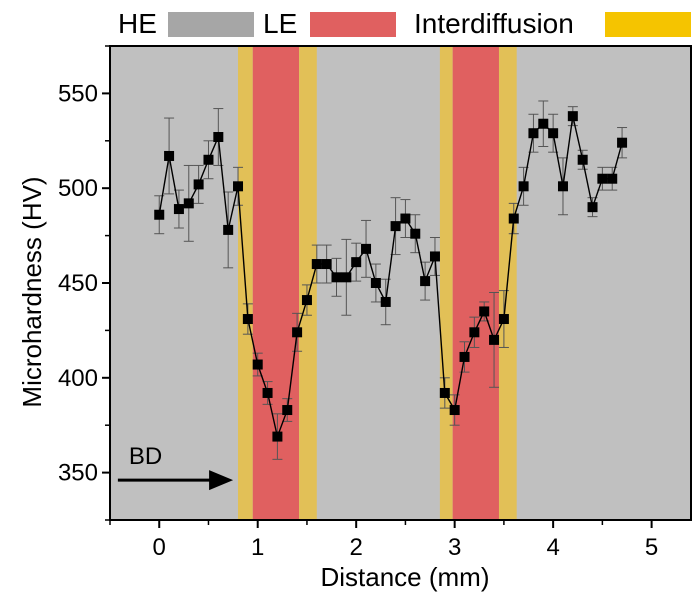 Image resolution: width=692 pixels, height=599 pixels. I want to click on y-tick-label: 500, so click(78, 188).